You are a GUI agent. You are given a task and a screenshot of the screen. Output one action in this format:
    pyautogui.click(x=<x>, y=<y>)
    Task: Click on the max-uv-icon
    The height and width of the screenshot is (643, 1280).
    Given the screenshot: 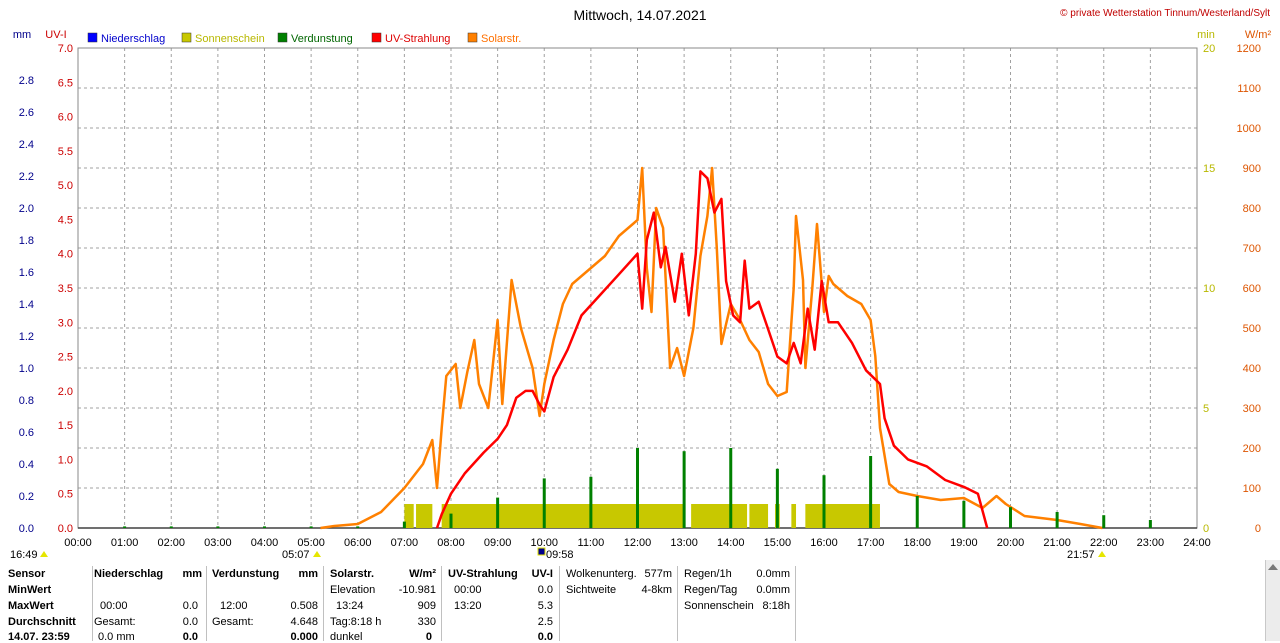 What is the action you would take?
    pyautogui.click(x=541, y=551)
    